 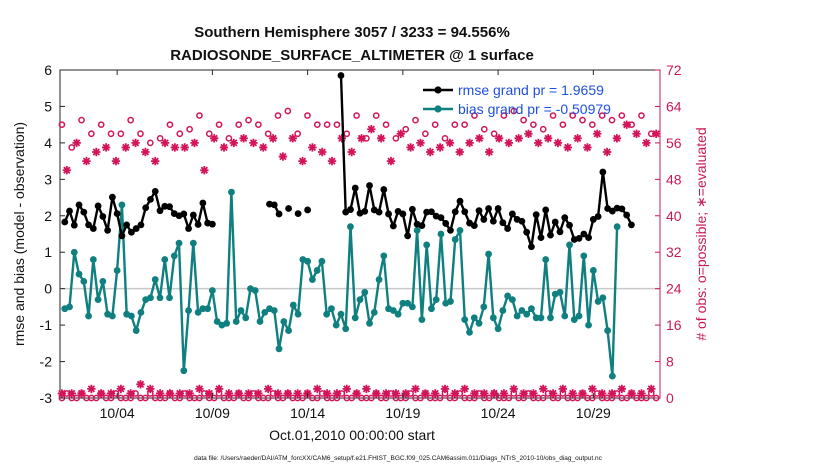 What do you see at coordinates (438, 90) in the screenshot?
I see `legend-rmse-marker` at bounding box center [438, 90].